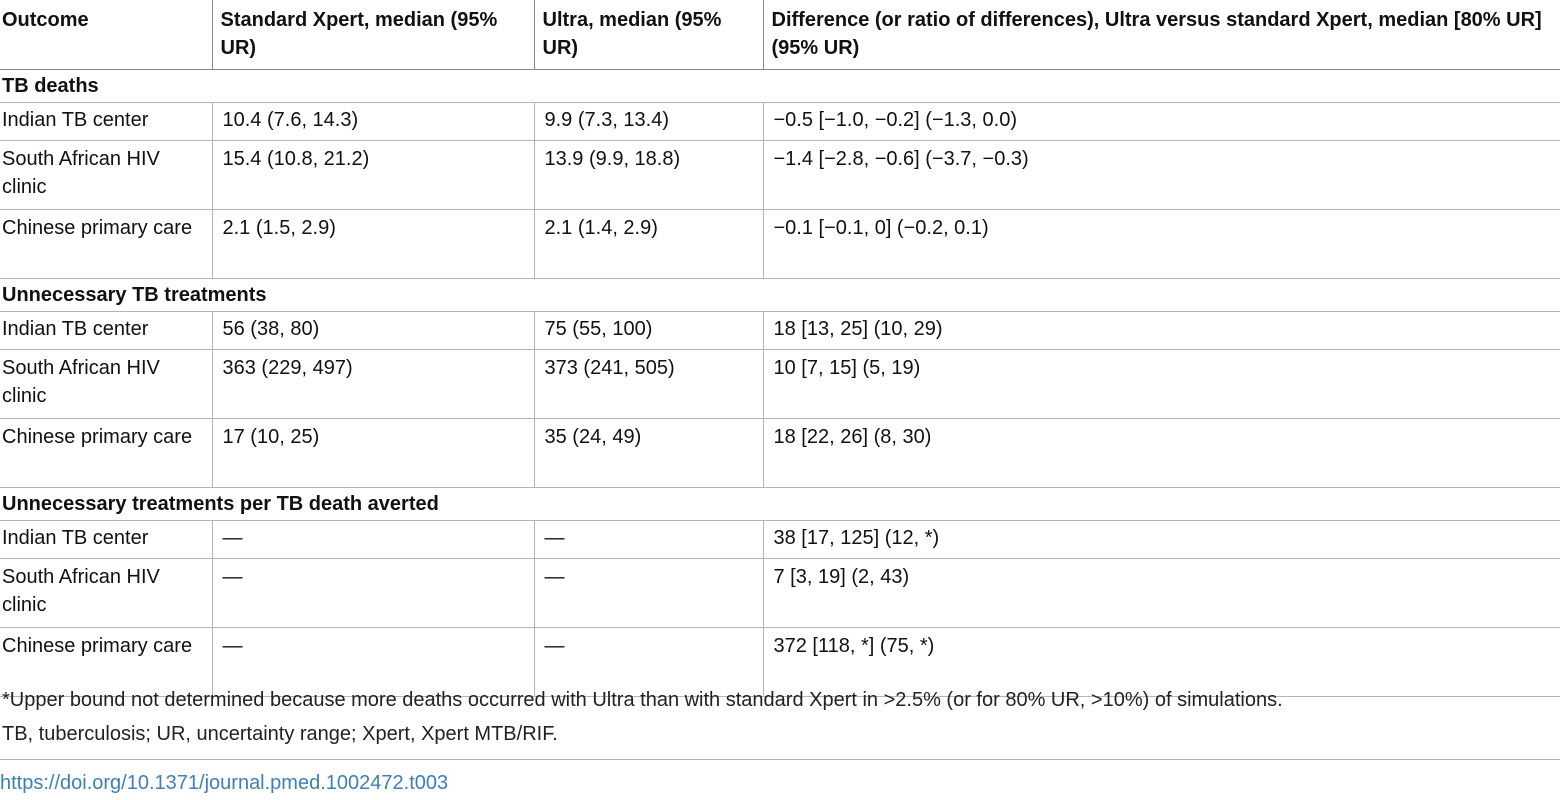 This screenshot has height=800, width=1560. I want to click on section-row-unnecessary-treatments: Unnecessary TB treatments, so click(780, 295).